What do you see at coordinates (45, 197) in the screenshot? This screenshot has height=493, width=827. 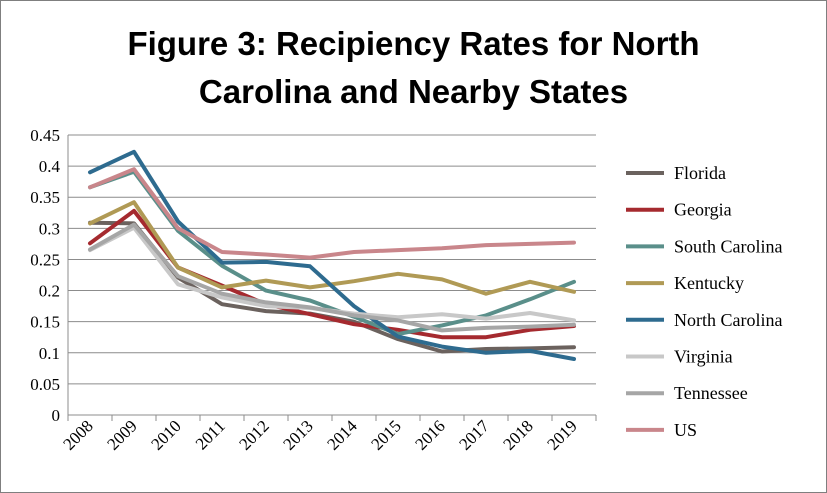 I see `y-tick-label: 0.35` at bounding box center [45, 197].